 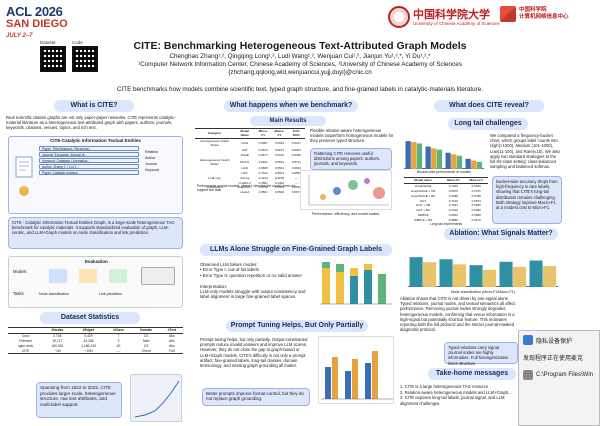 I want to click on table-row: Cora 2,708 5,429 7 CS Abs, so click(x=98, y=336).